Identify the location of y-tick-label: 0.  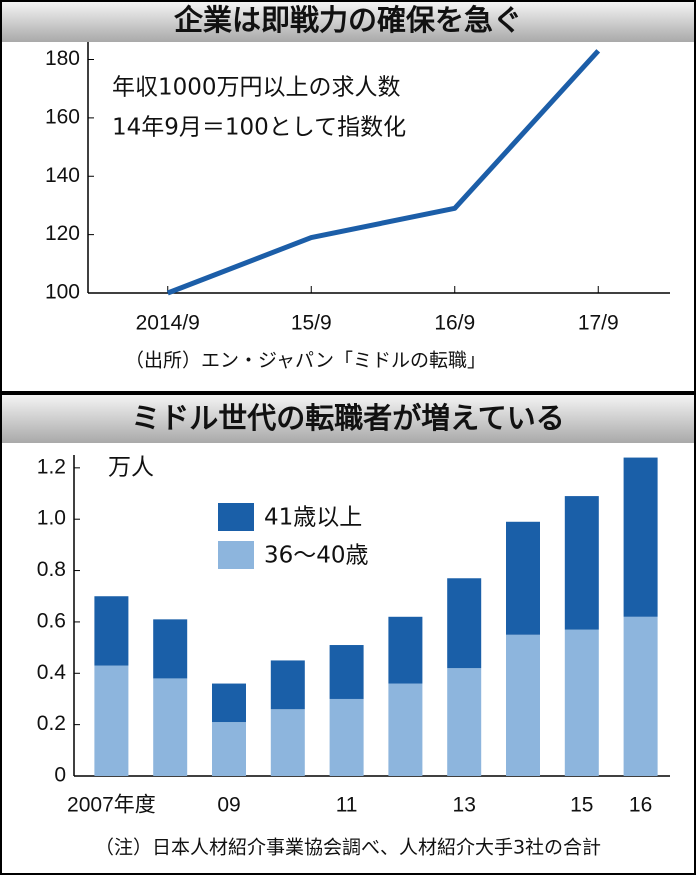
(60, 775).